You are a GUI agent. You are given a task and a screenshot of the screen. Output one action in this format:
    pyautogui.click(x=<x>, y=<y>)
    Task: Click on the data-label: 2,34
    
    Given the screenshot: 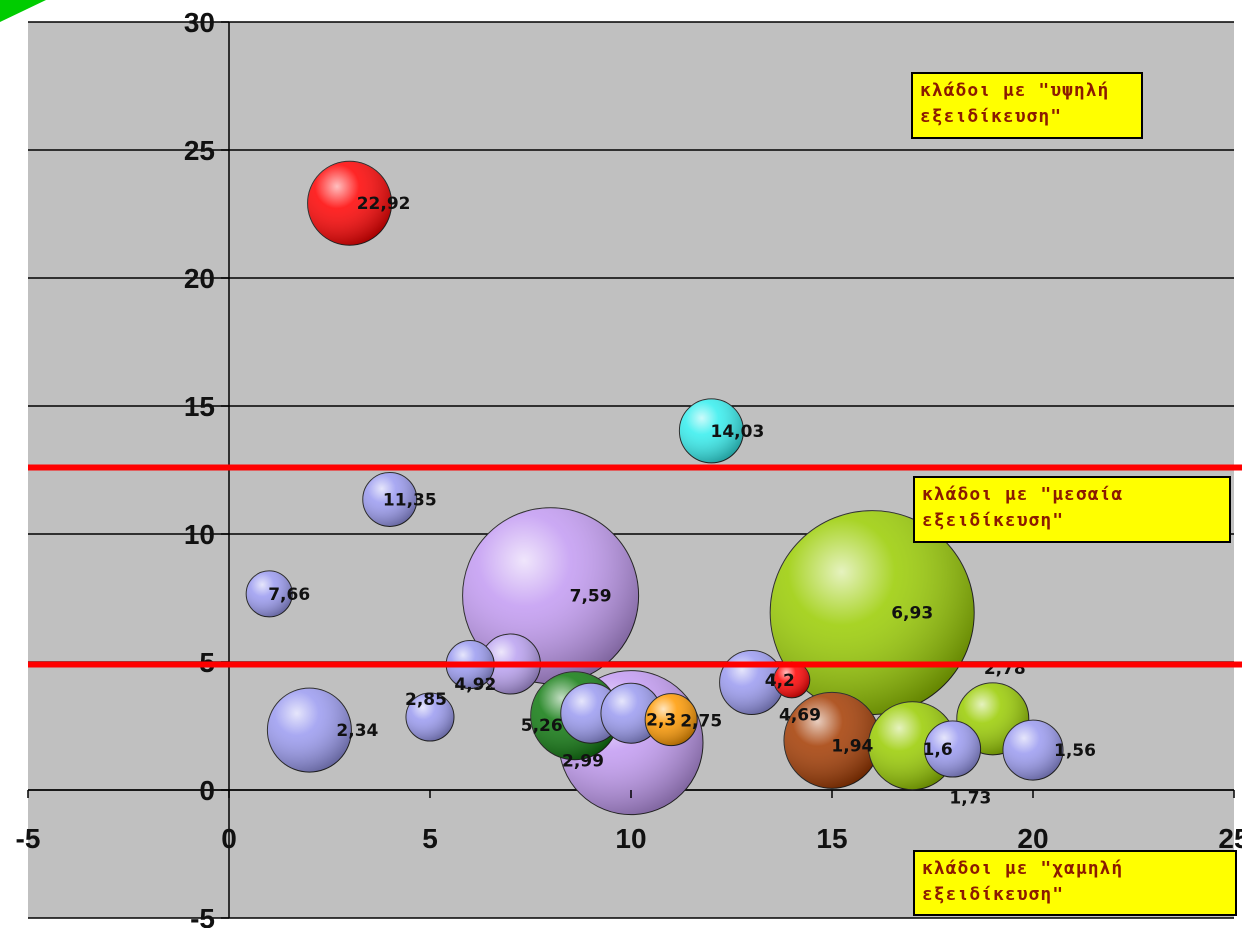 What is the action you would take?
    pyautogui.click(x=357, y=731)
    